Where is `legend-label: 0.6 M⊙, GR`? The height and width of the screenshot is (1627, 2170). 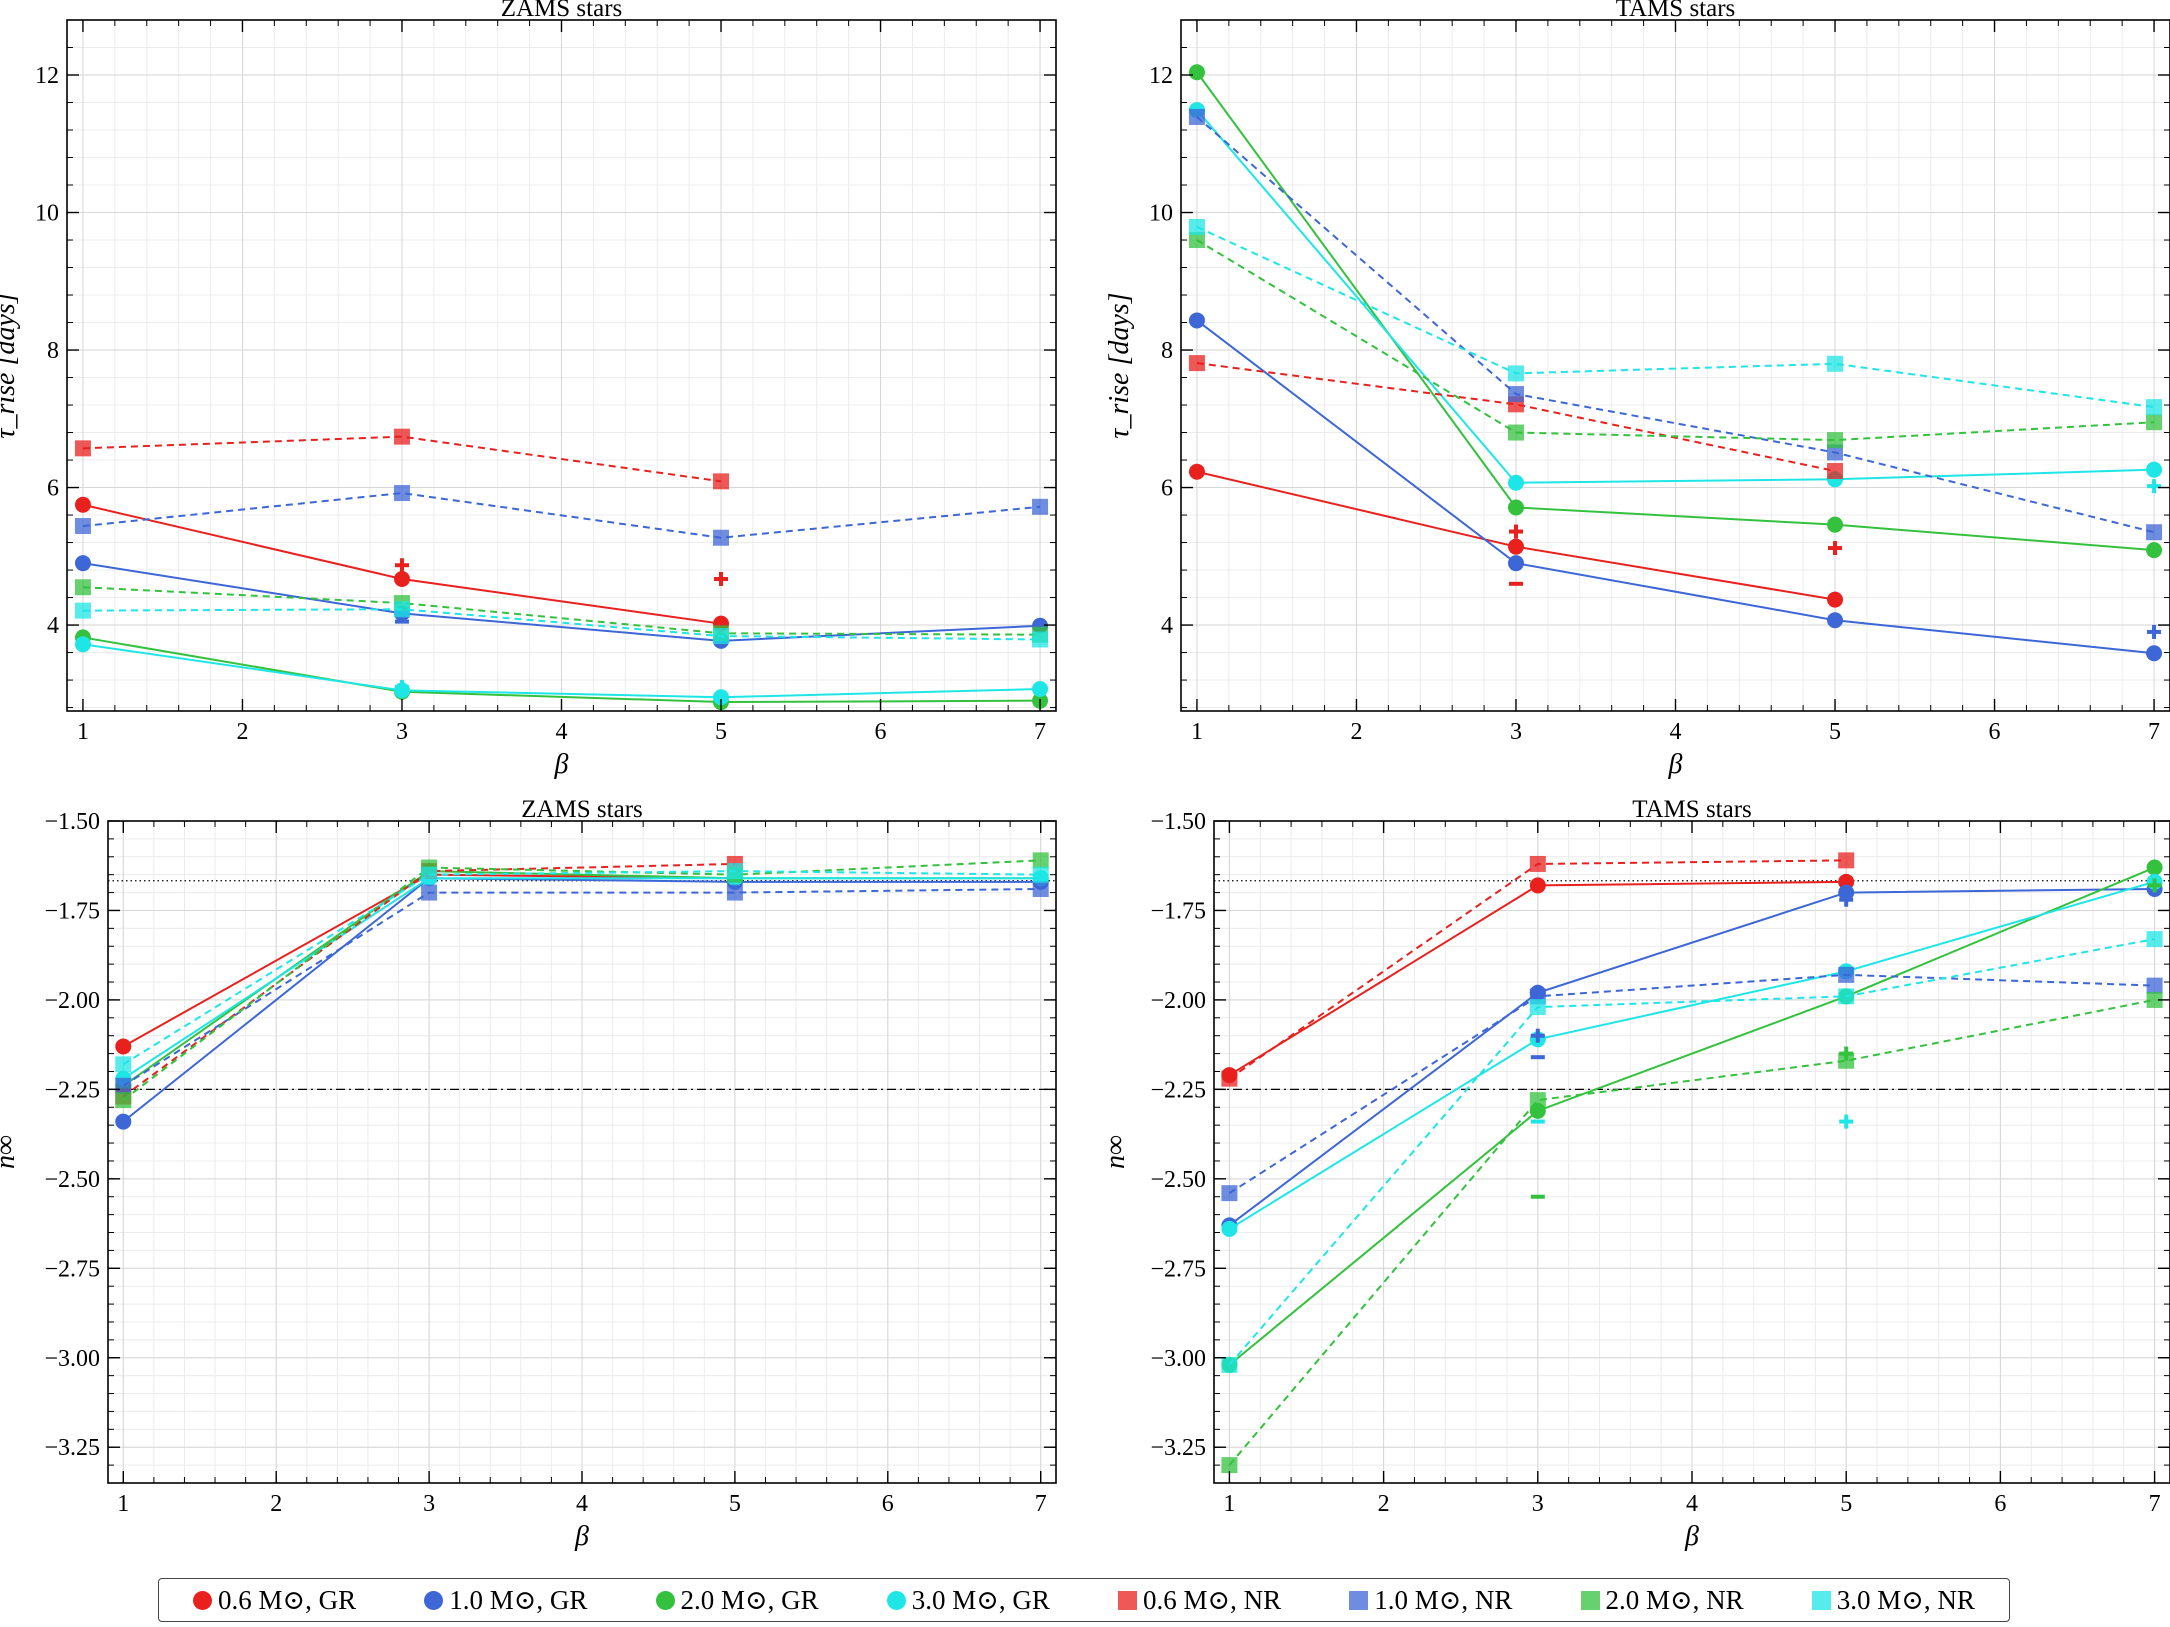 legend-label: 0.6 M⊙, GR is located at coordinates (287, 1599).